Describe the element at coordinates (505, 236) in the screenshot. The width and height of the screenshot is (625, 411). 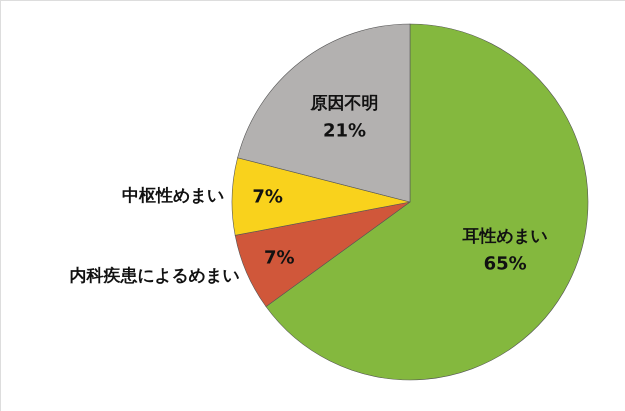
I see `slice-label: 耳性めまい` at that location.